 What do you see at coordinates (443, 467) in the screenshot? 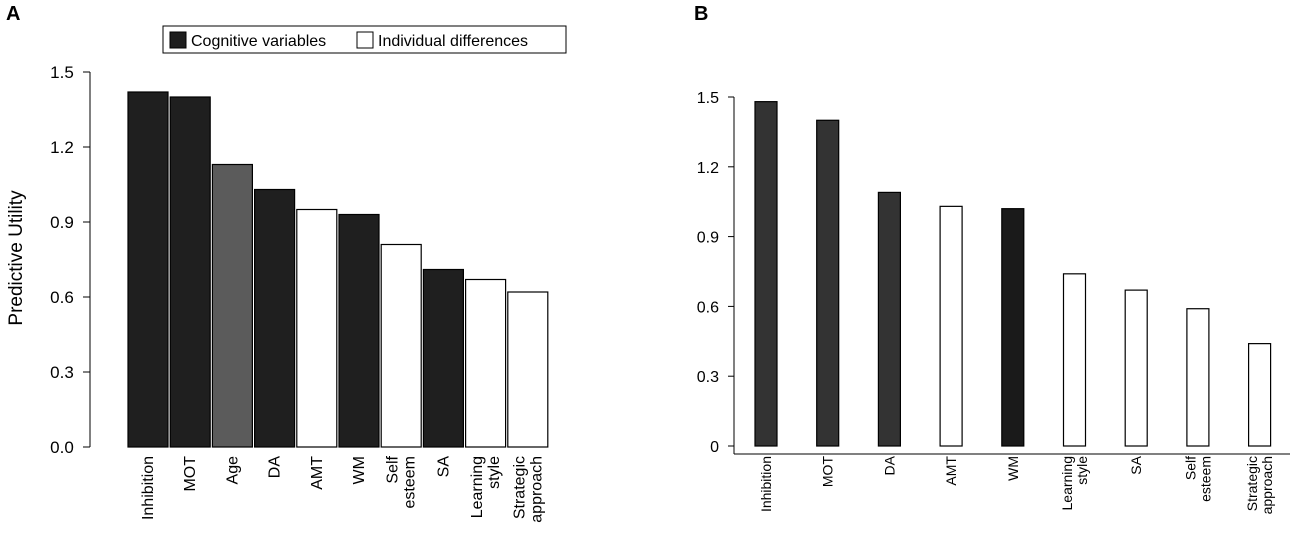
I see `panel-a-category-label: SA` at bounding box center [443, 467].